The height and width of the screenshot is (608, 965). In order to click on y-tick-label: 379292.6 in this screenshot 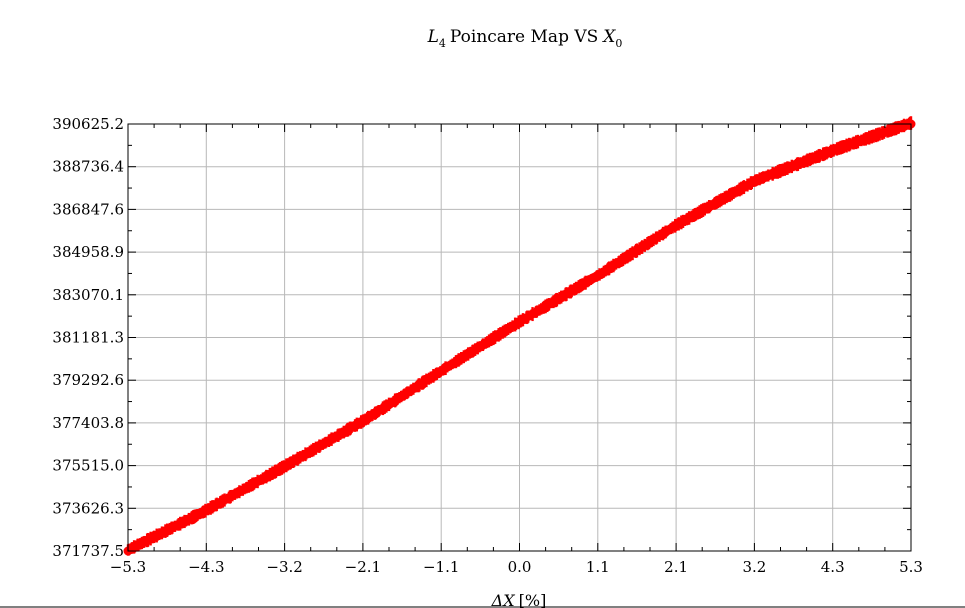, I will do `click(88, 380)`.